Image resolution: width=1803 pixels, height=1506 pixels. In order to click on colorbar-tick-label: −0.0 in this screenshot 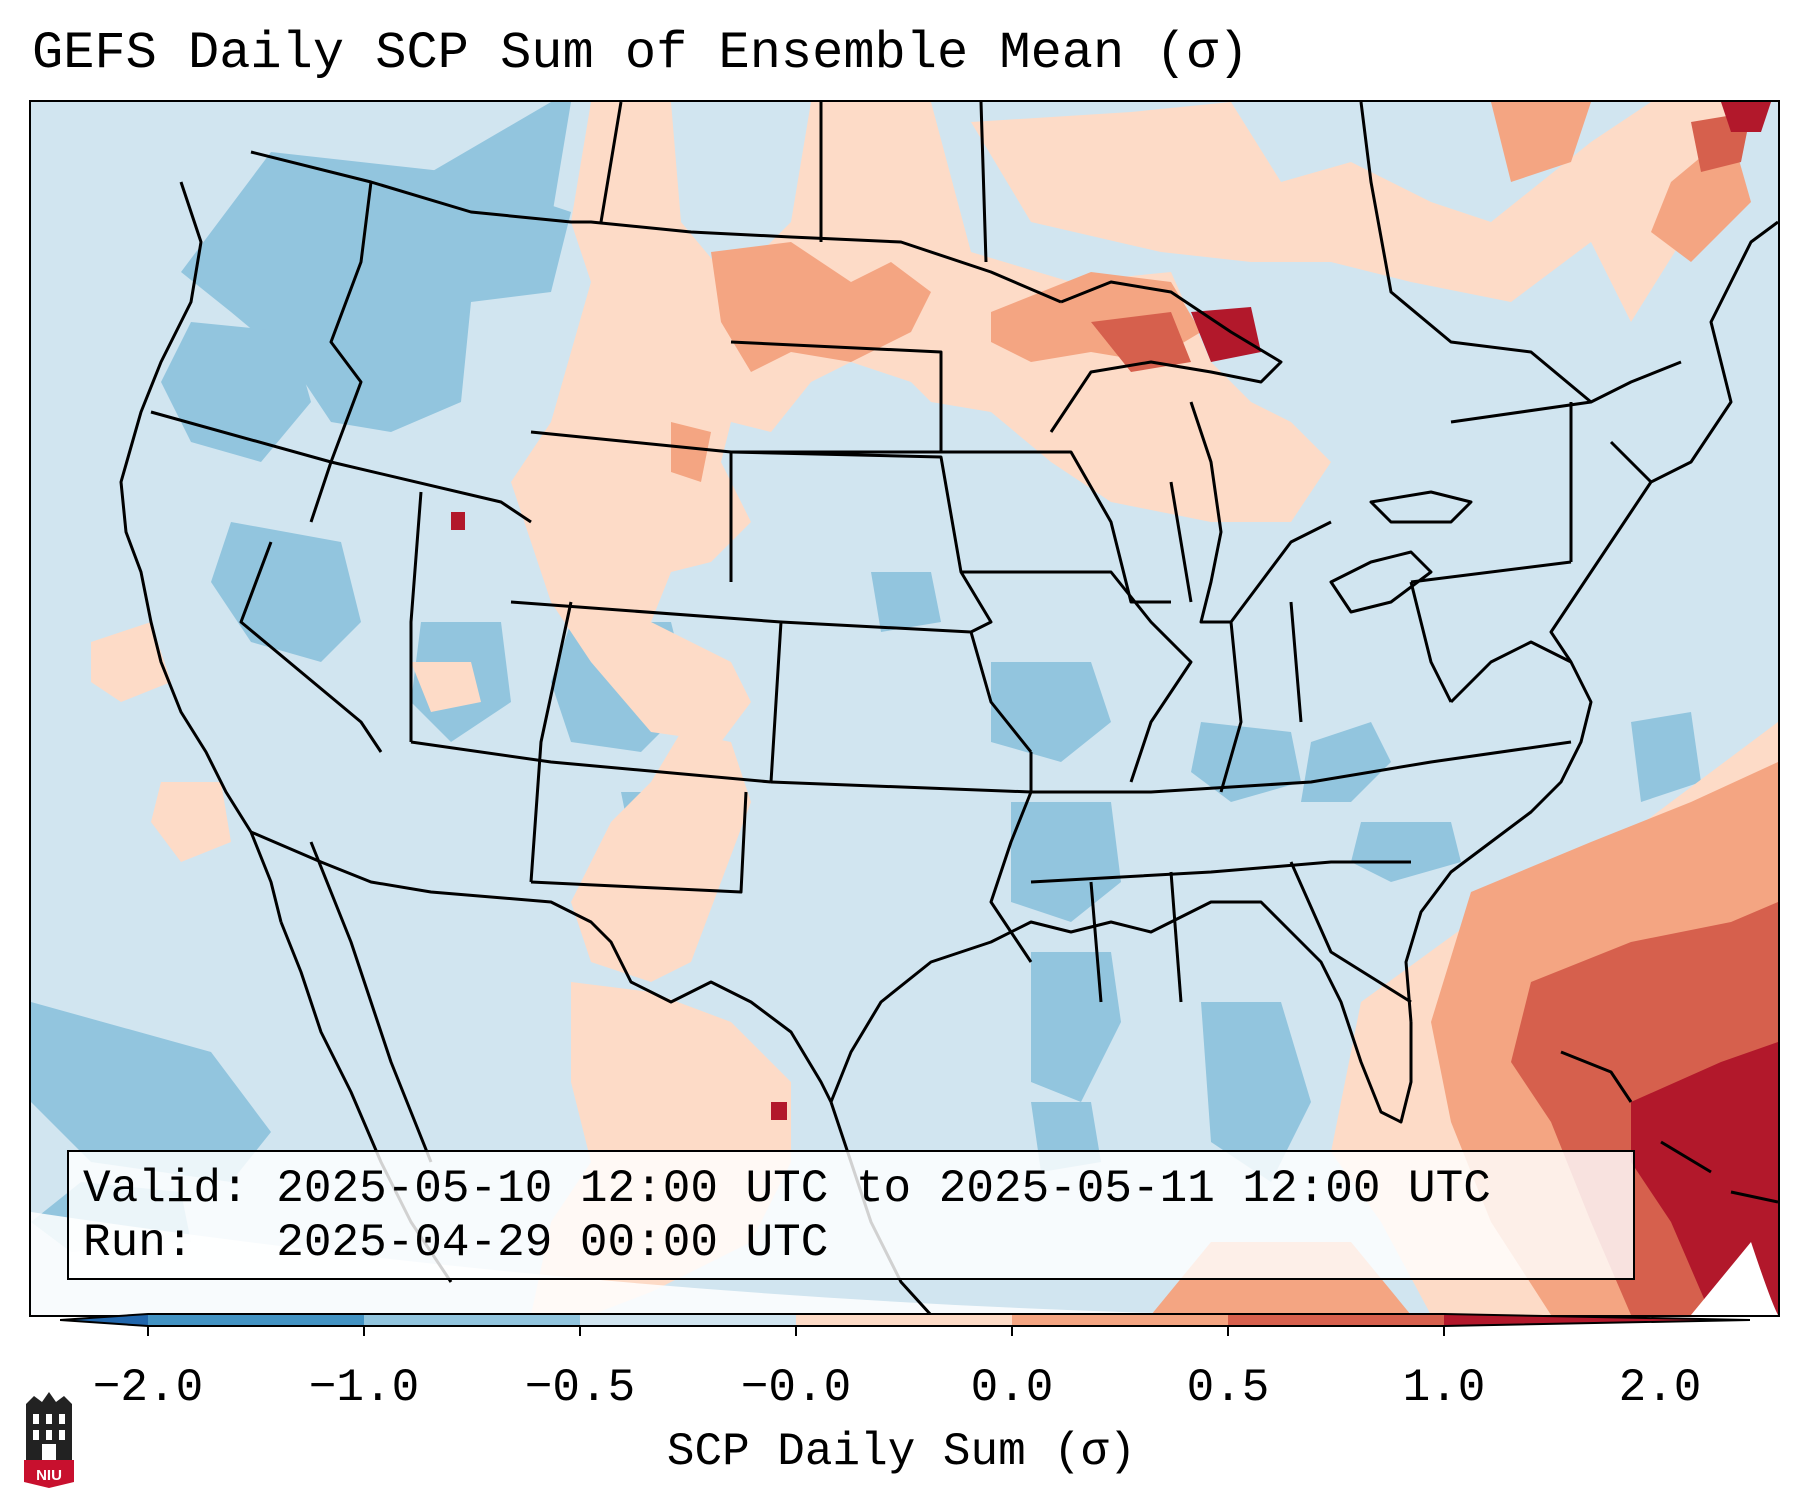, I will do `click(796, 1388)`.